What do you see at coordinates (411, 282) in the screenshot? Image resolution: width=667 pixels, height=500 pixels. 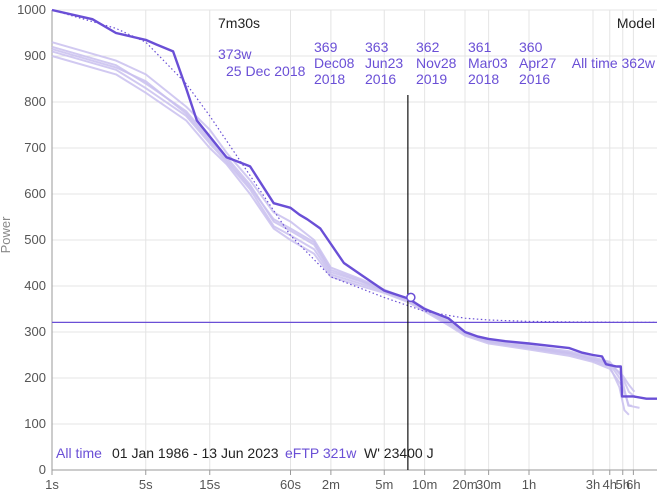 I see `overlay` at bounding box center [411, 282].